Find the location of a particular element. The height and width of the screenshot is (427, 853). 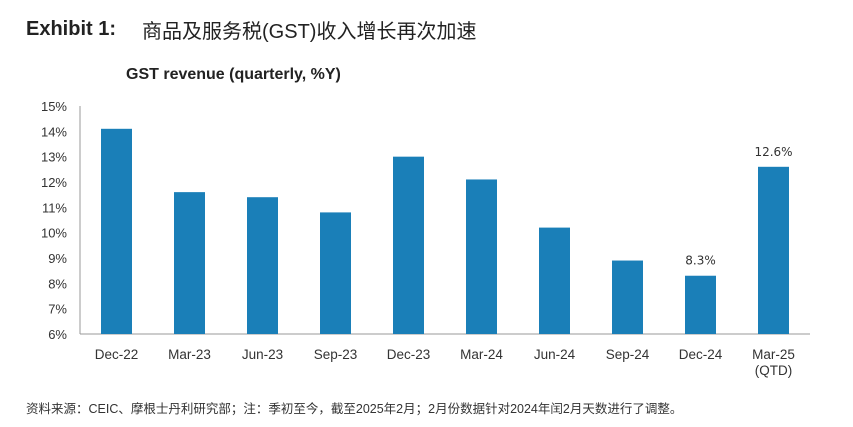

exhibit-header: Exhibit 1: 商品及服务税(GST)收入增长再次加速 is located at coordinates (251, 29).